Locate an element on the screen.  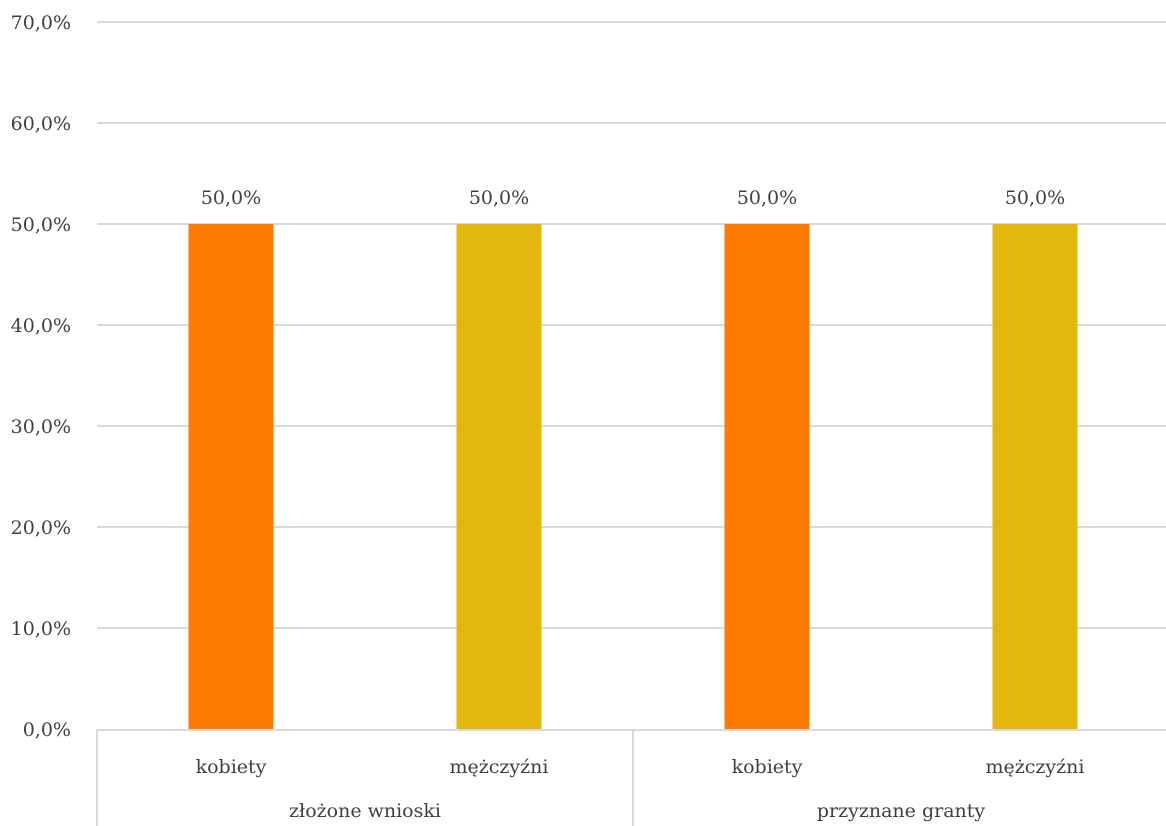
y-tick-label: 60,0% is located at coordinates (41, 124).